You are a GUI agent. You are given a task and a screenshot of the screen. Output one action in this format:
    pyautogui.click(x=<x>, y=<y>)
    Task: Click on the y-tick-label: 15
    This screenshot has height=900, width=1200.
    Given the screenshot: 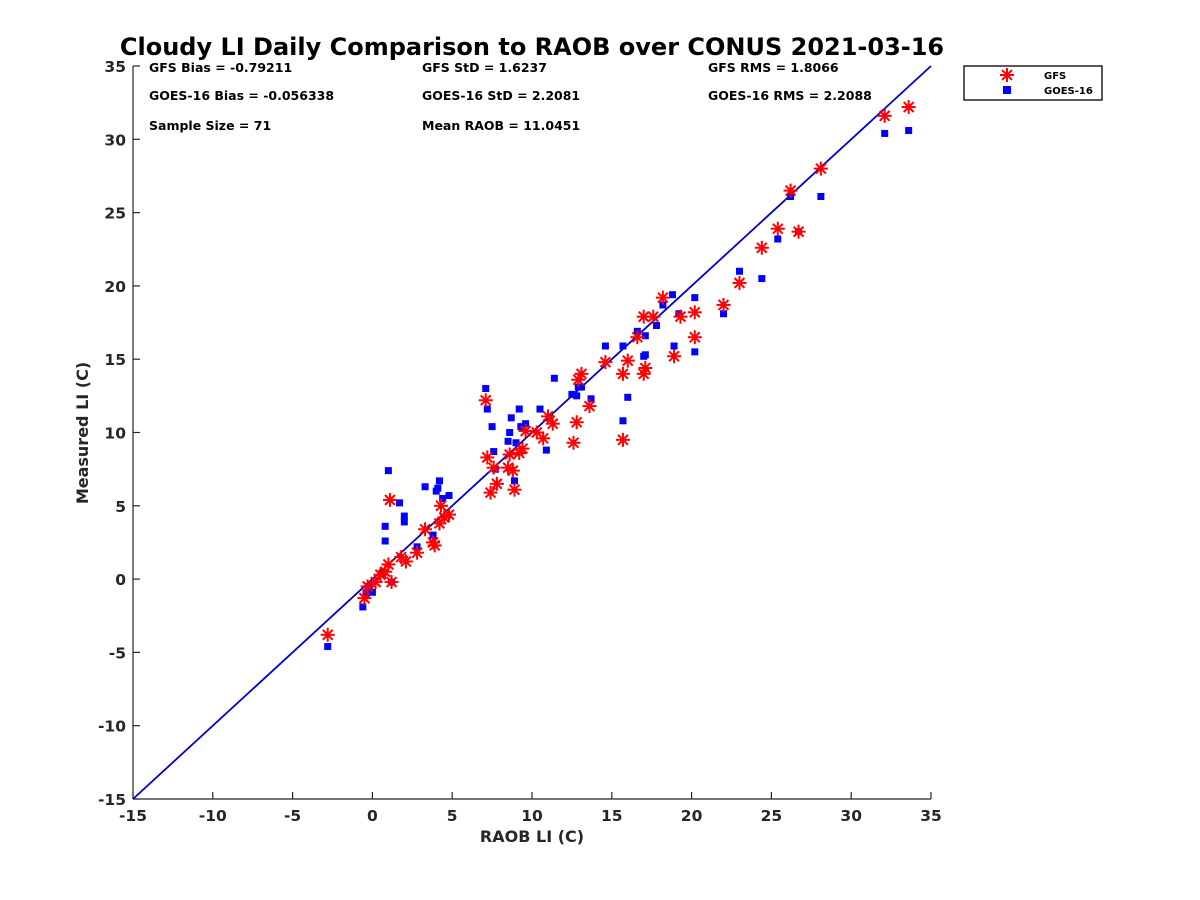 What is the action you would take?
    pyautogui.click(x=115, y=360)
    